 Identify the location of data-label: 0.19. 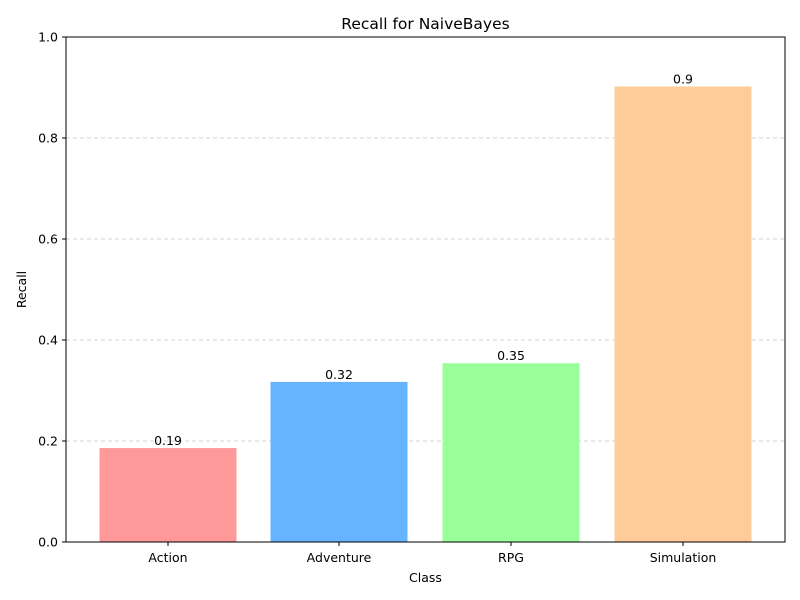
(168, 440).